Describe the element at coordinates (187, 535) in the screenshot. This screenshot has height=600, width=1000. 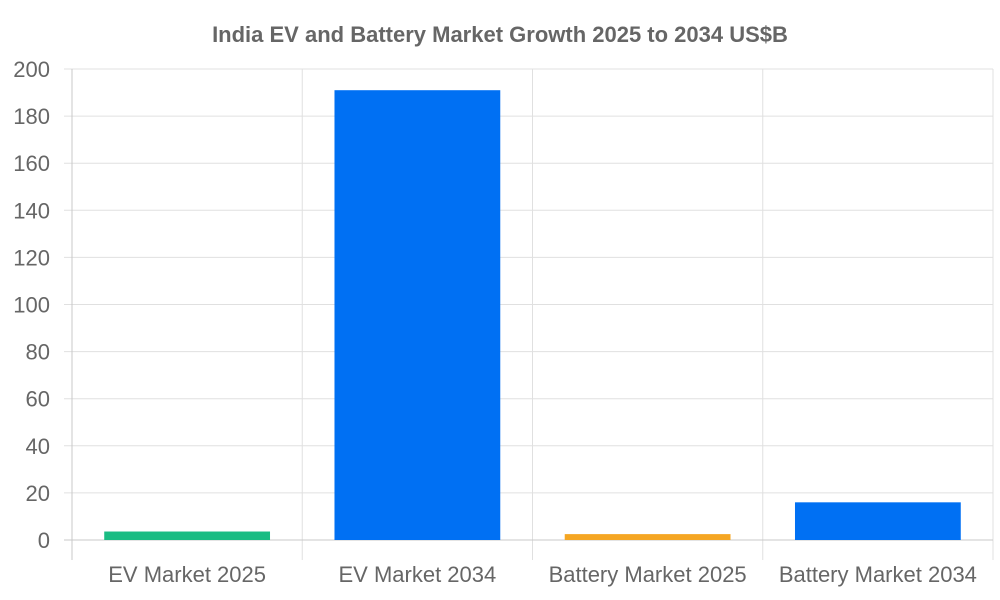
I see `bar-ev-market-2025` at that location.